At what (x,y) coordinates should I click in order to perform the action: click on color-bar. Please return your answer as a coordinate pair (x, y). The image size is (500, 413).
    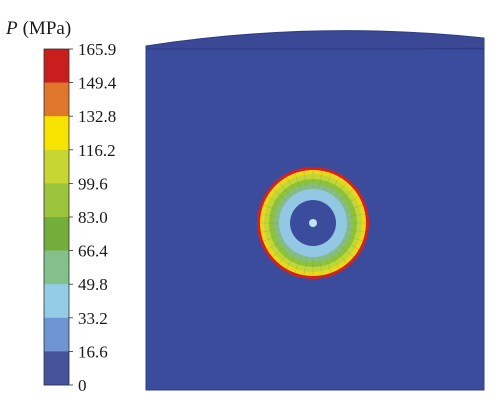
    Looking at the image, I should click on (56, 217).